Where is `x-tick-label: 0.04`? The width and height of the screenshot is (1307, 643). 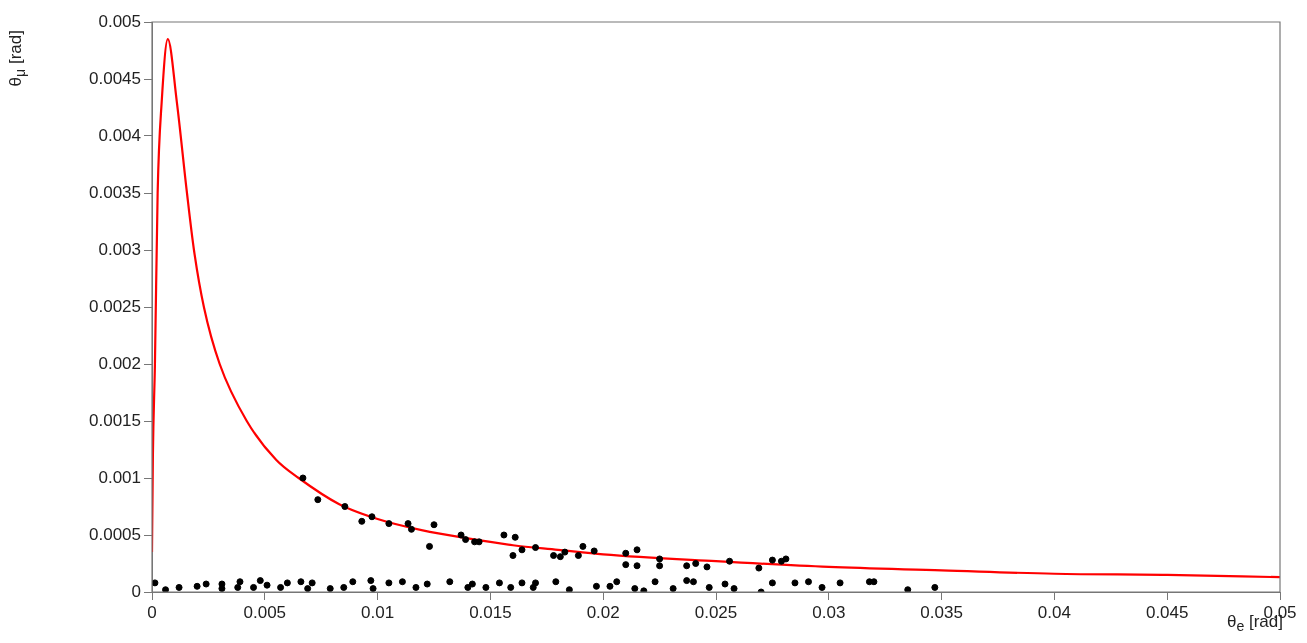
x-tick-label: 0.04 is located at coordinates (1054, 612).